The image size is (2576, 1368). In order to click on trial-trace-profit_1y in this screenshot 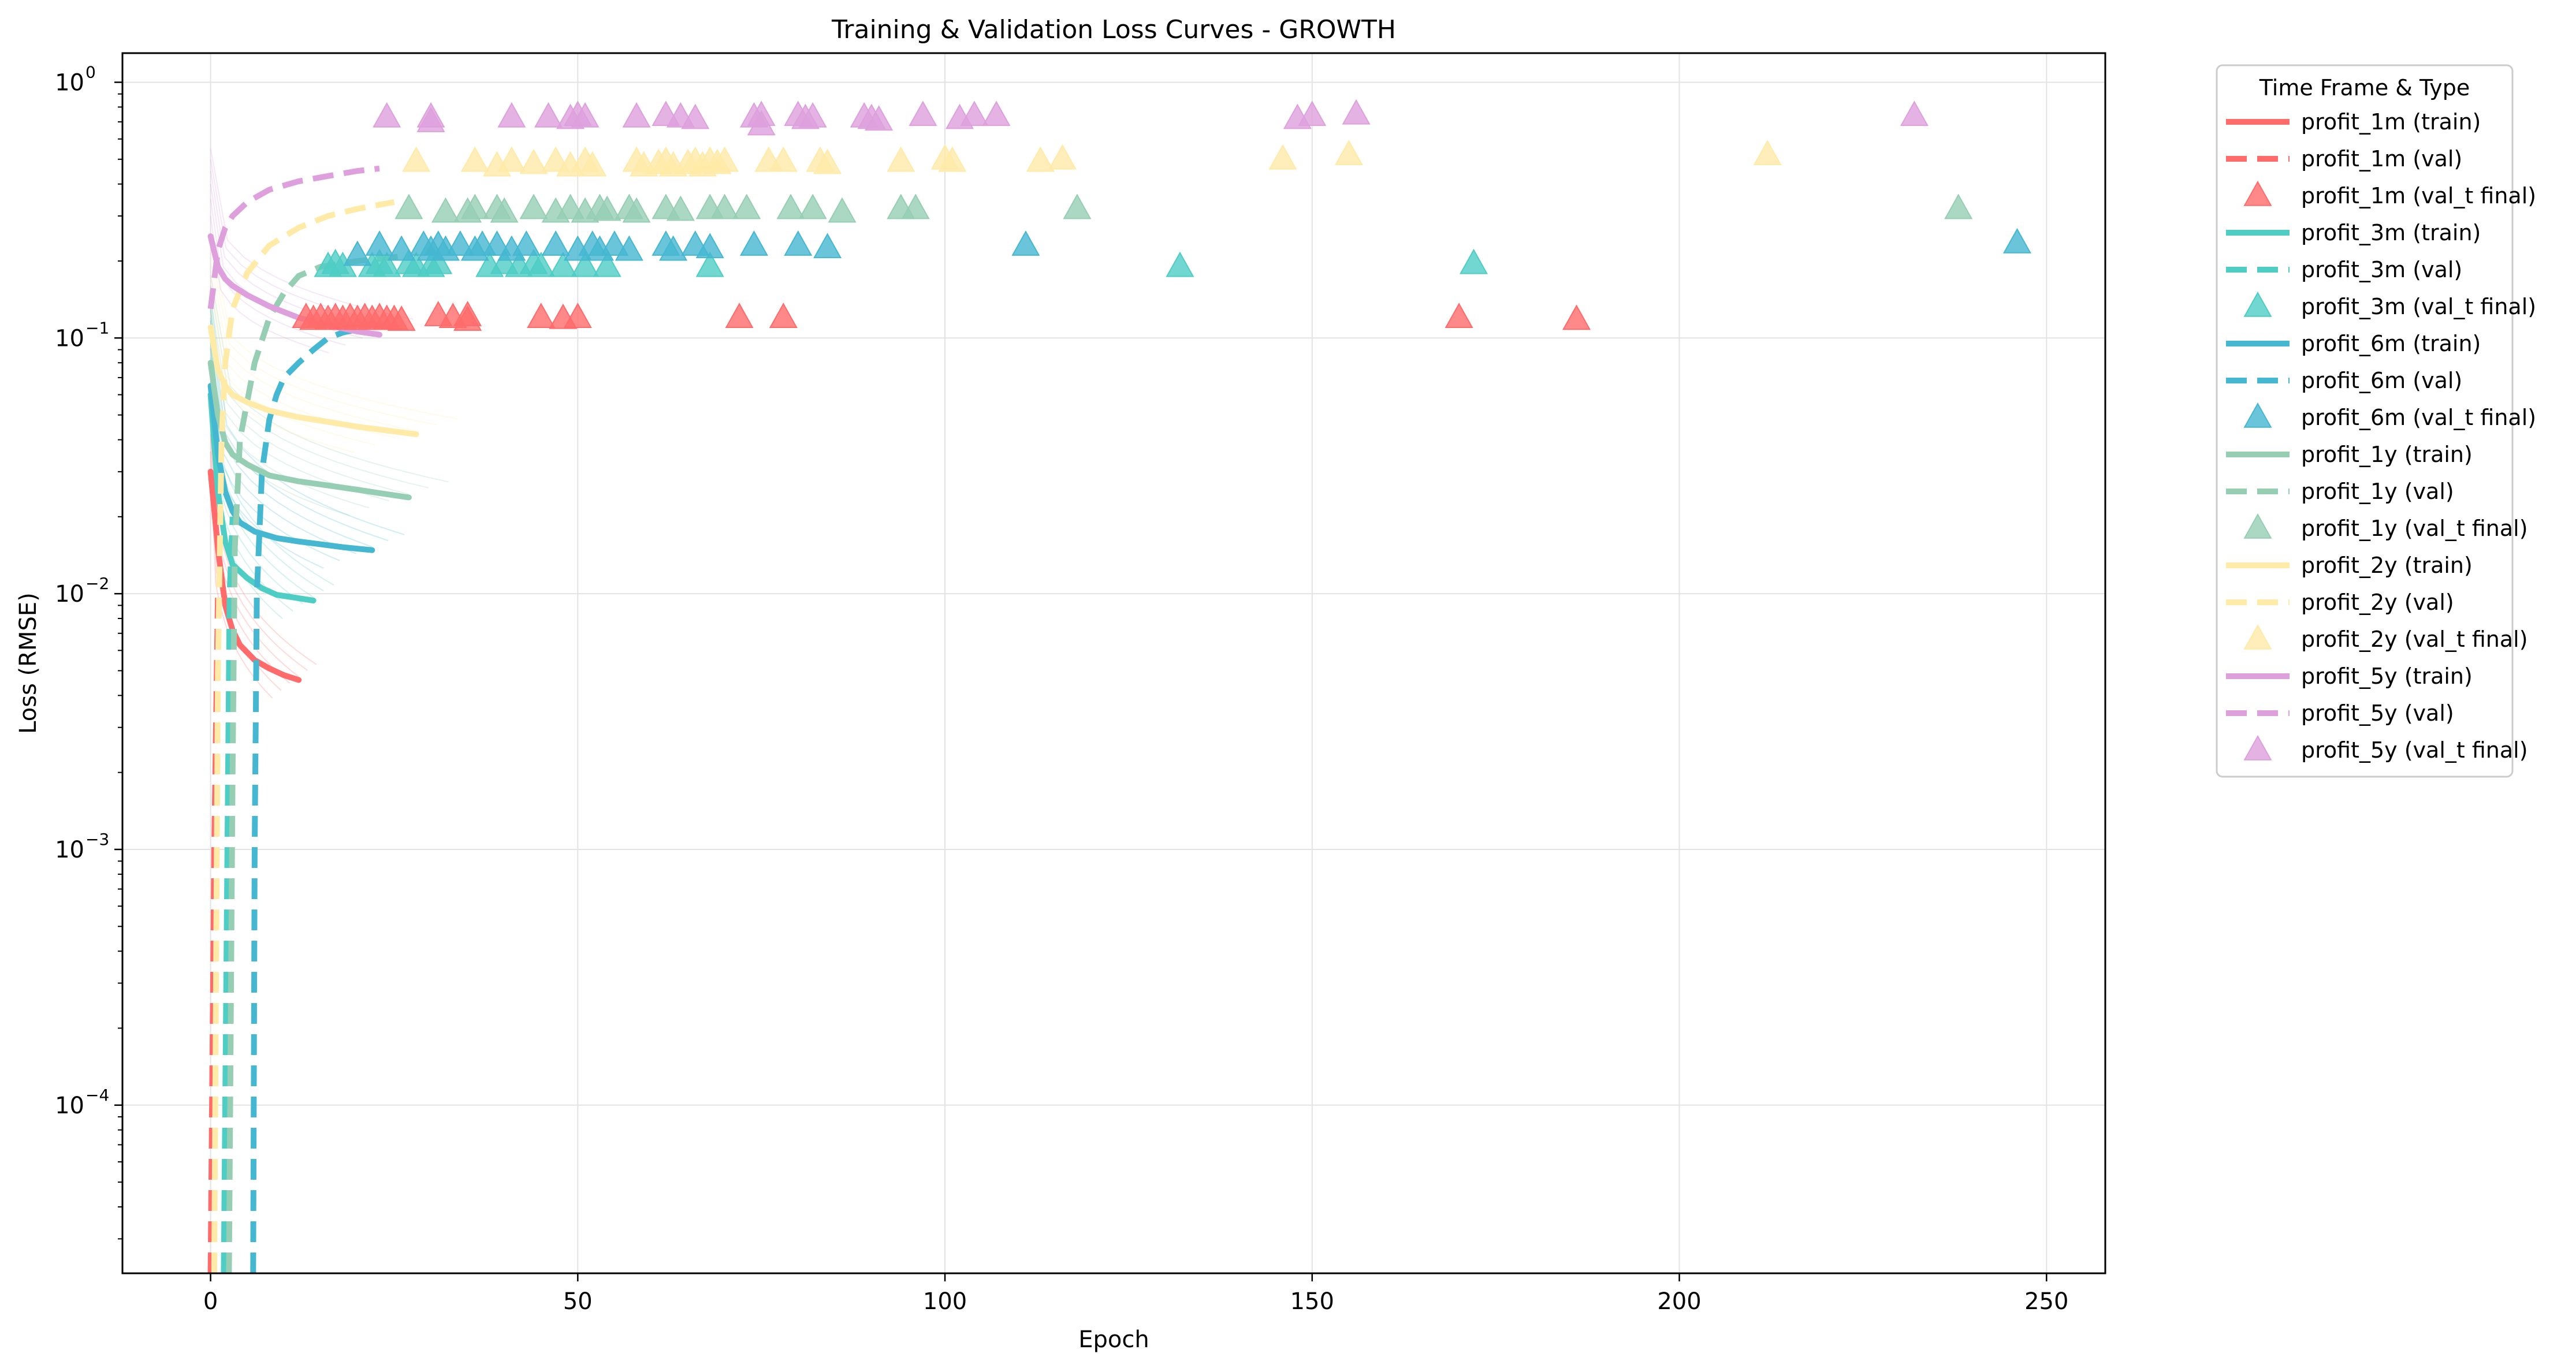, I will do `click(329, 379)`.